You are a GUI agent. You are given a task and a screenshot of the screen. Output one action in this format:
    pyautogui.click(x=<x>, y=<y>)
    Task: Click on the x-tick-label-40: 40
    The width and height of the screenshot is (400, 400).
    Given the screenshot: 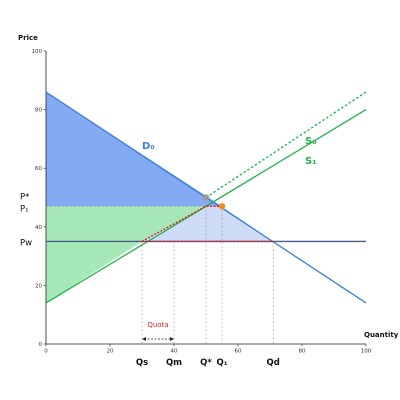 What is the action you would take?
    pyautogui.click(x=174, y=352)
    